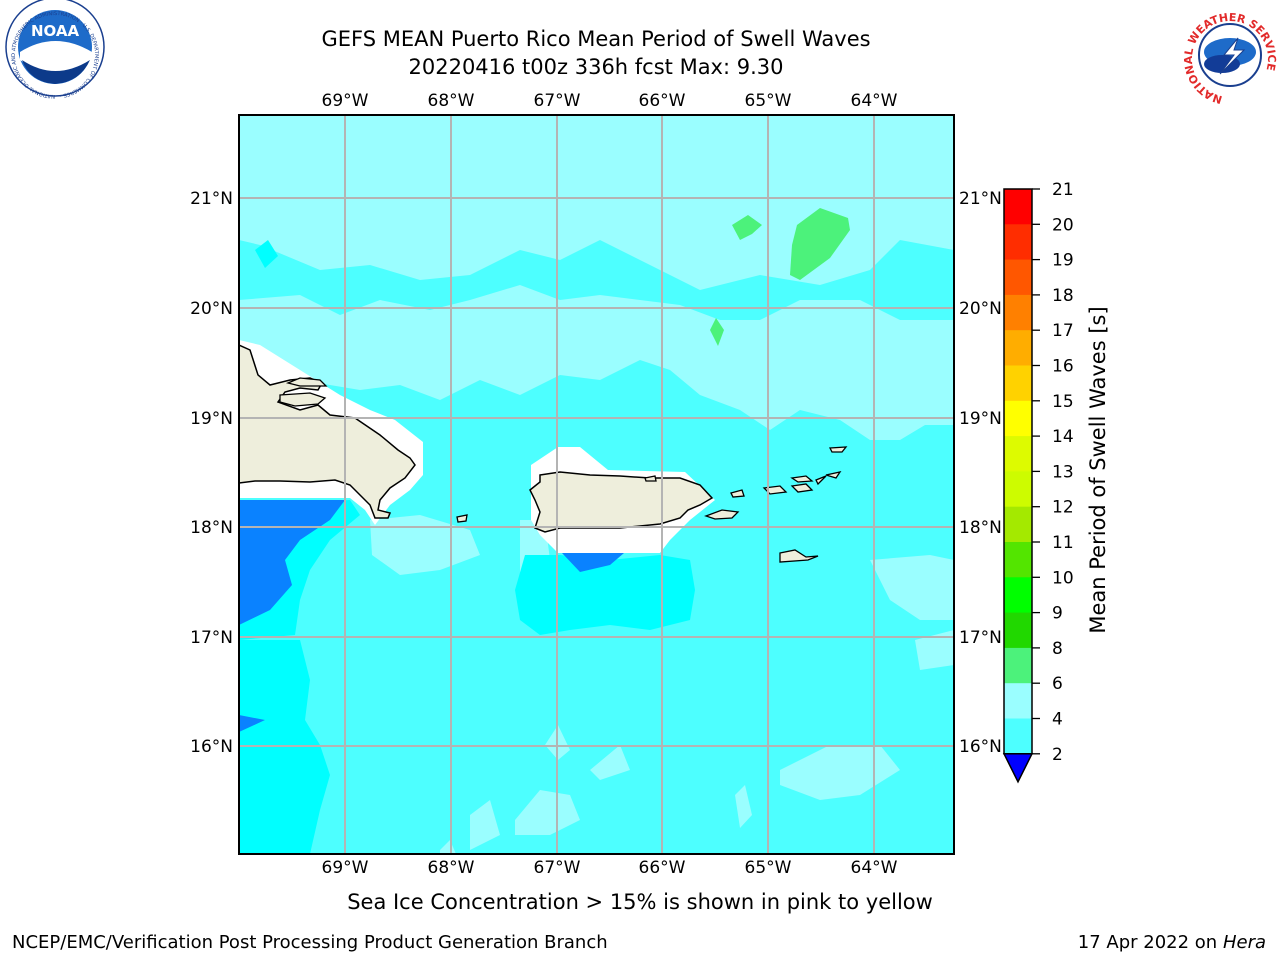 The height and width of the screenshot is (960, 1280). What do you see at coordinates (1063, 261) in the screenshot?
I see `colorbar-tick-label: 19` at bounding box center [1063, 261].